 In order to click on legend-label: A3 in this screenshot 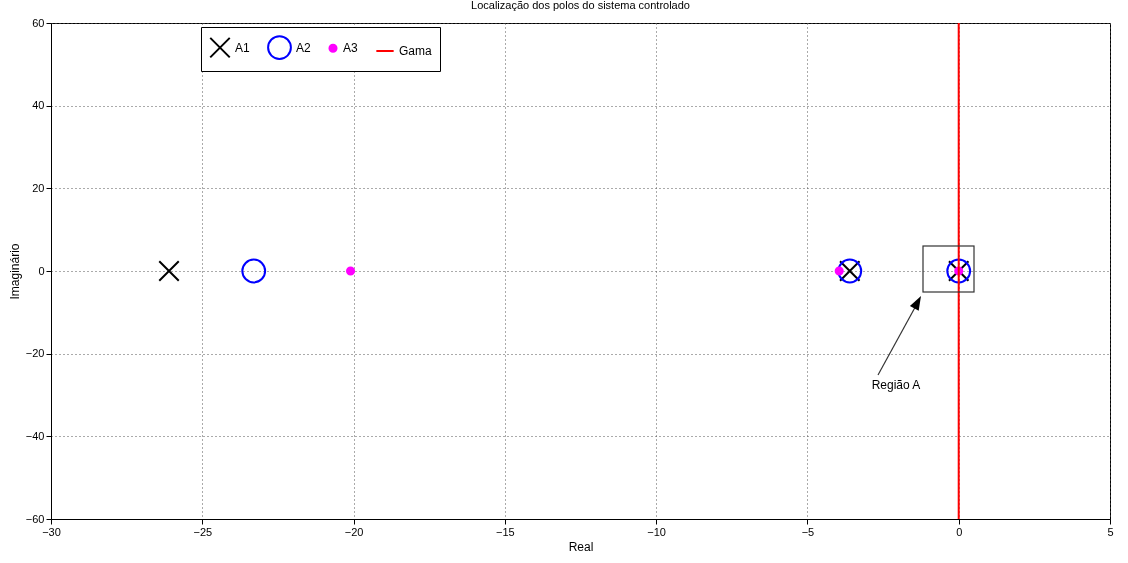, I will do `click(350, 48)`.